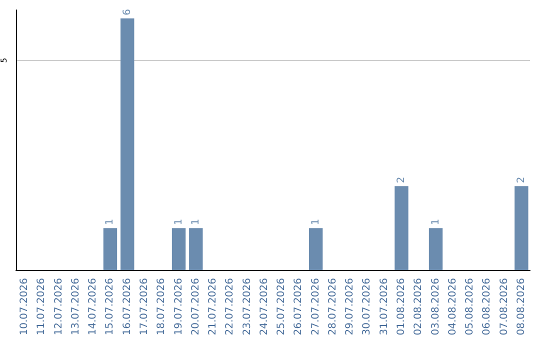  What do you see at coordinates (127, 12) in the screenshot?
I see `data-label: 6` at bounding box center [127, 12].